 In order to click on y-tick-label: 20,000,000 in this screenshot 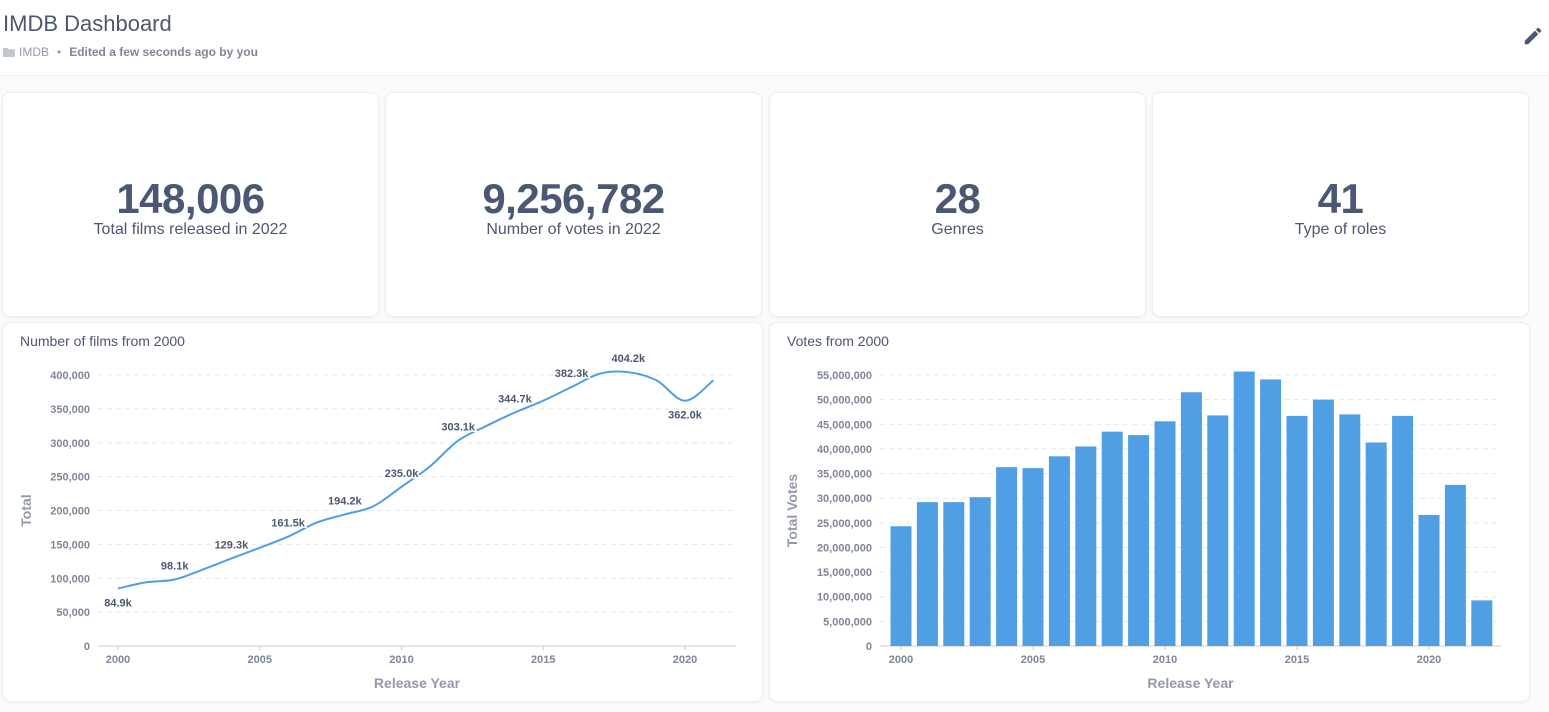, I will do `click(844, 548)`.